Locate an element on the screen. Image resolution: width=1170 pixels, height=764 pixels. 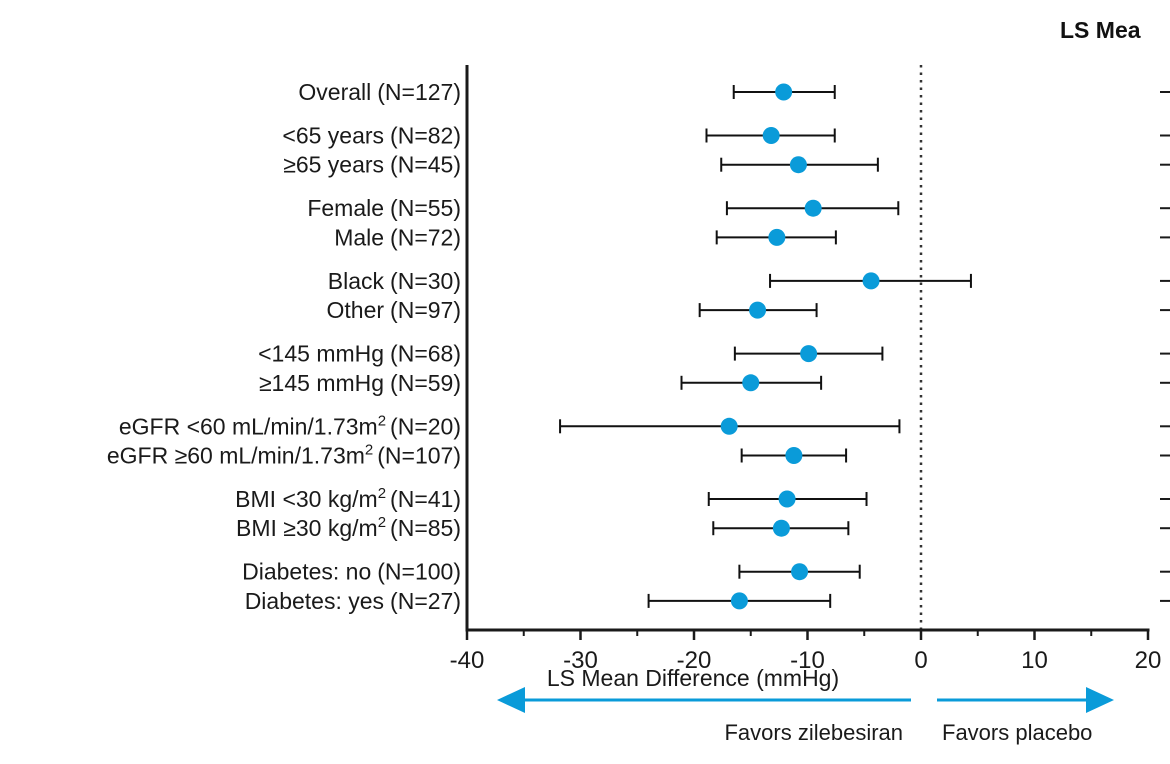
row-label-n: (N=100) is located at coordinates (419, 572).